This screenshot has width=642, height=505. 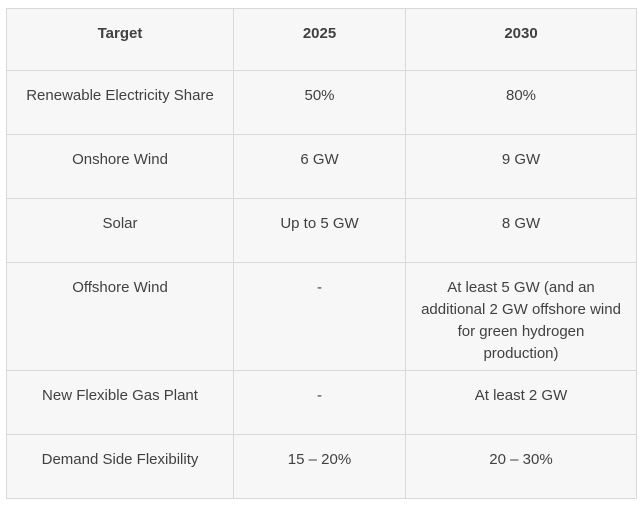 I want to click on cell-target: Renewable Electricity Share, so click(x=120, y=102).